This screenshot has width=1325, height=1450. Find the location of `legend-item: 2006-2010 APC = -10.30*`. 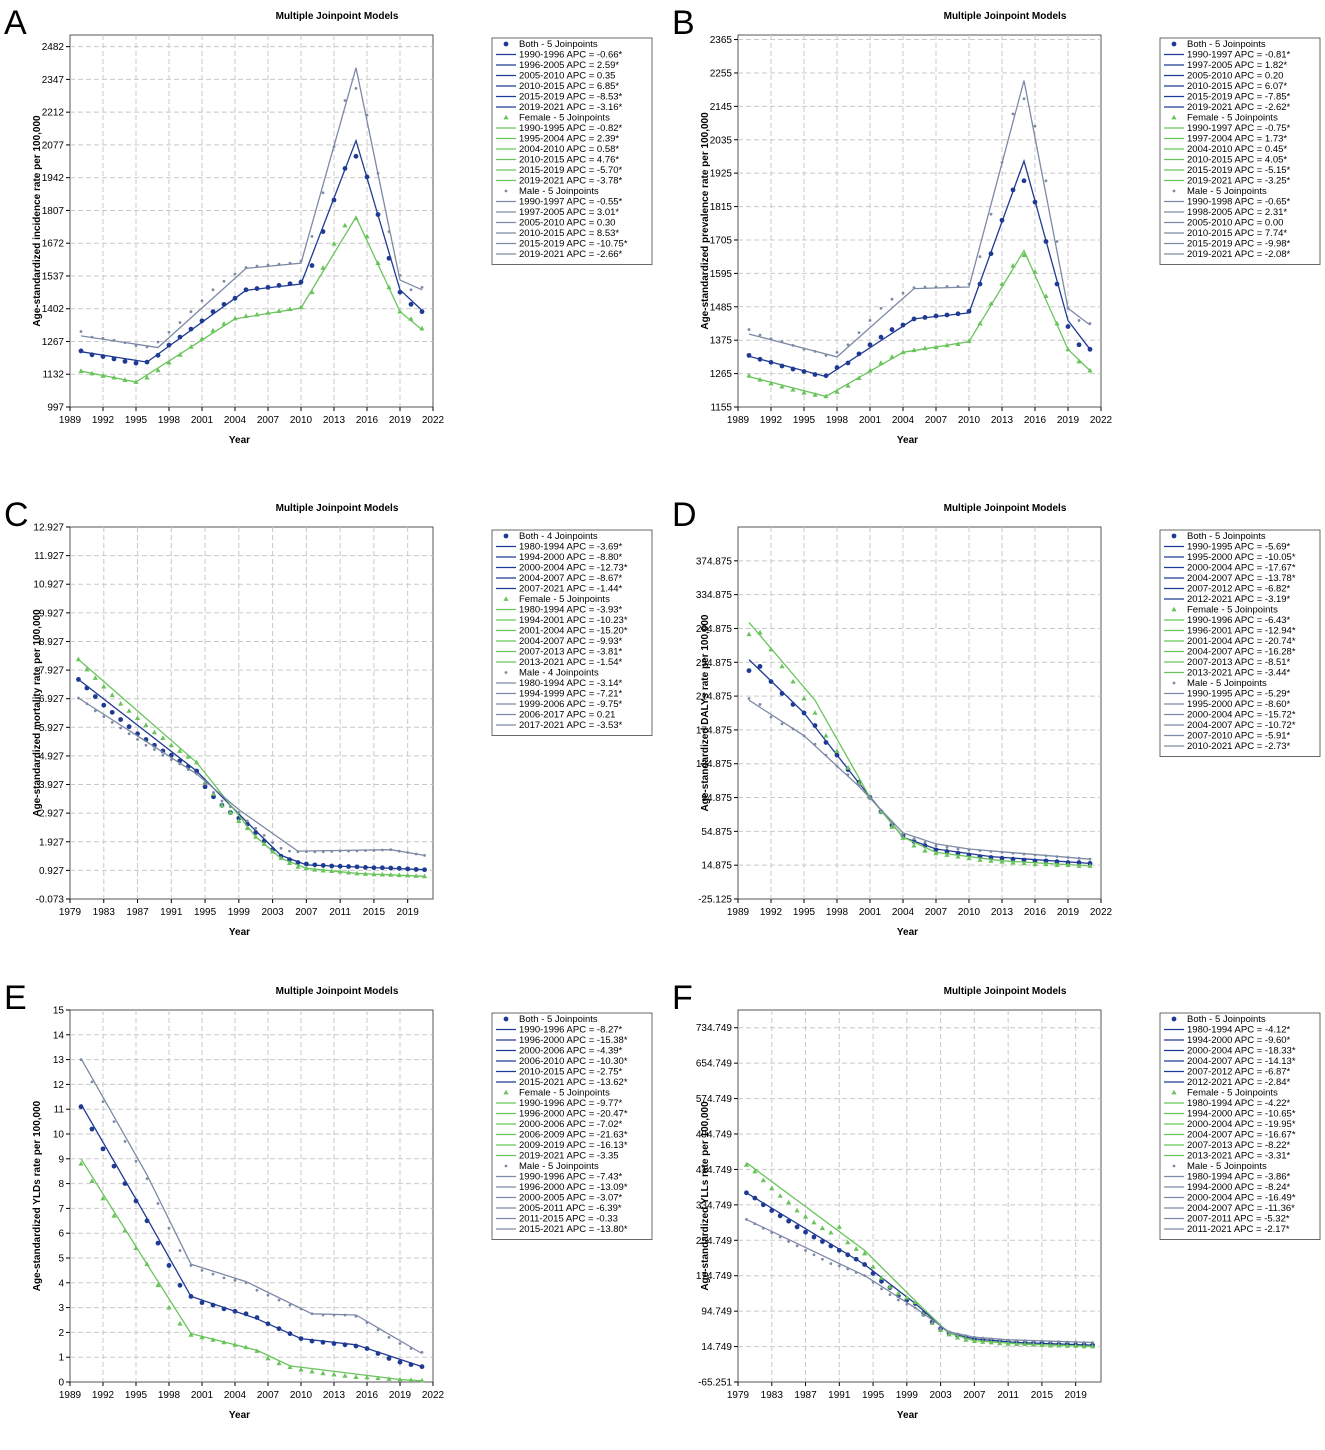

legend-item: 2006-2010 APC = -10.30* is located at coordinates (573, 1061).